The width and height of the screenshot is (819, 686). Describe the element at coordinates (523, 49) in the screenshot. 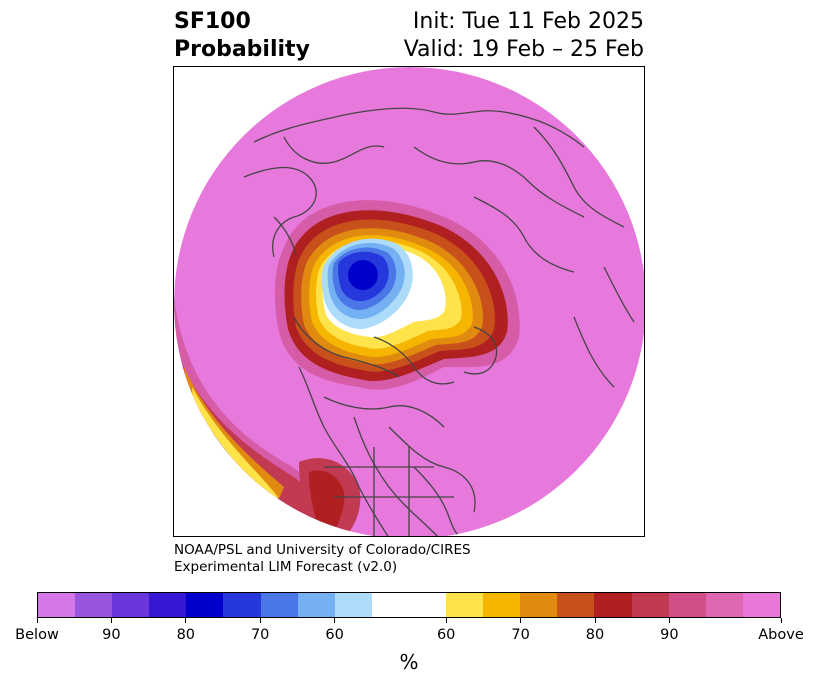

I see `valid-range: Valid: 19 Feb – 25 Feb` at that location.